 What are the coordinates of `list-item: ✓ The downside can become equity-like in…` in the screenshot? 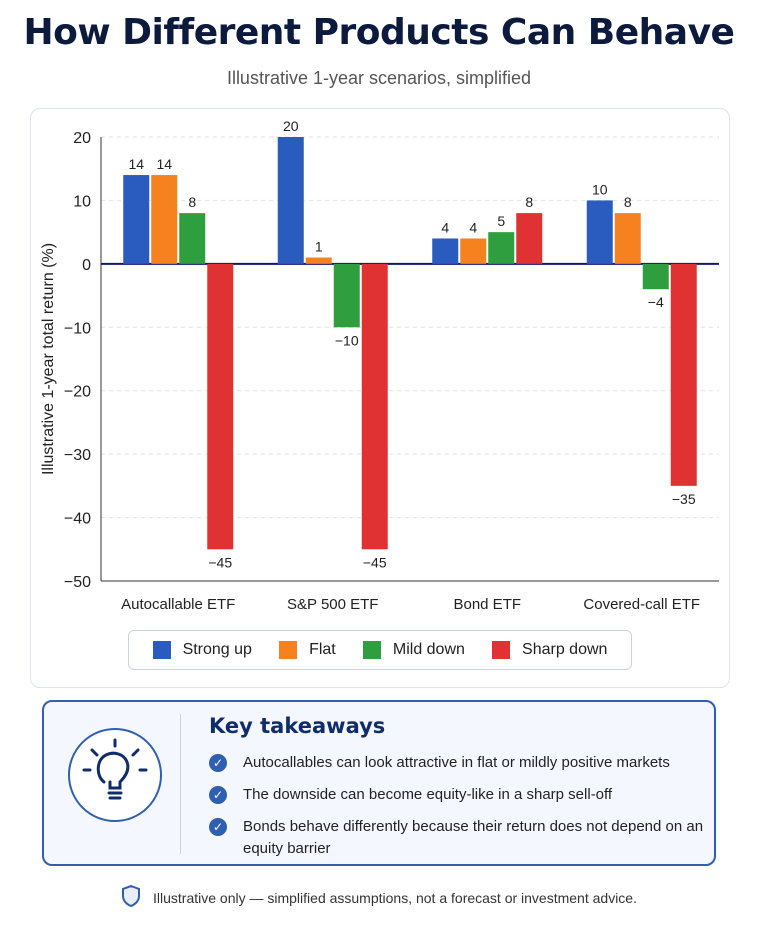 It's located at (459, 795).